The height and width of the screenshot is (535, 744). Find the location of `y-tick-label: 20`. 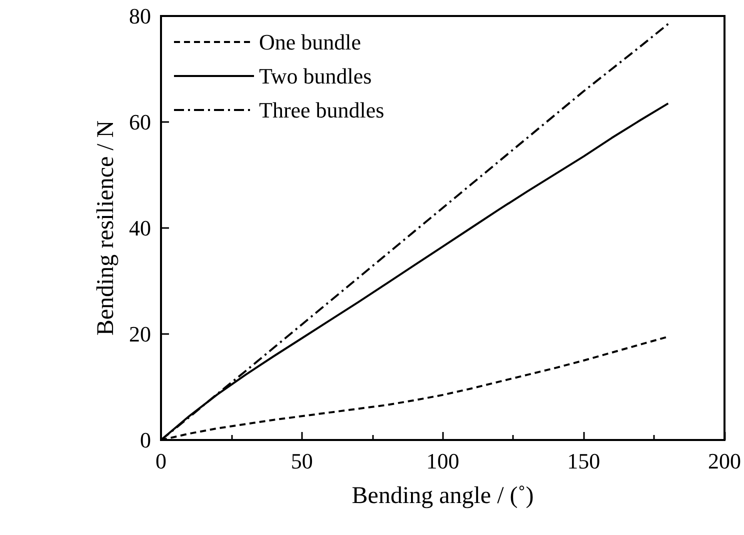

y-tick-label: 20 is located at coordinates (140, 334).